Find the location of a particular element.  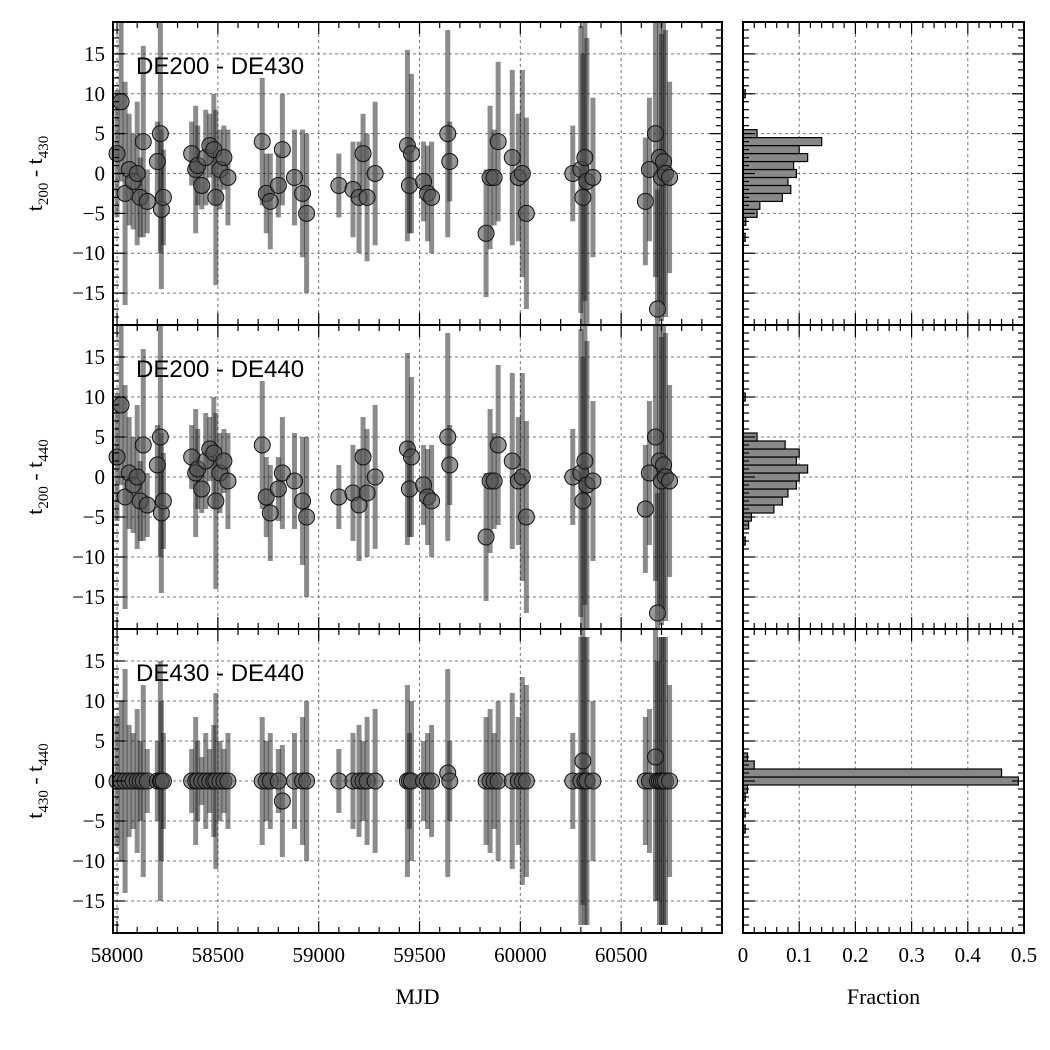

y-tick-label: 5 is located at coordinates (100, 741).